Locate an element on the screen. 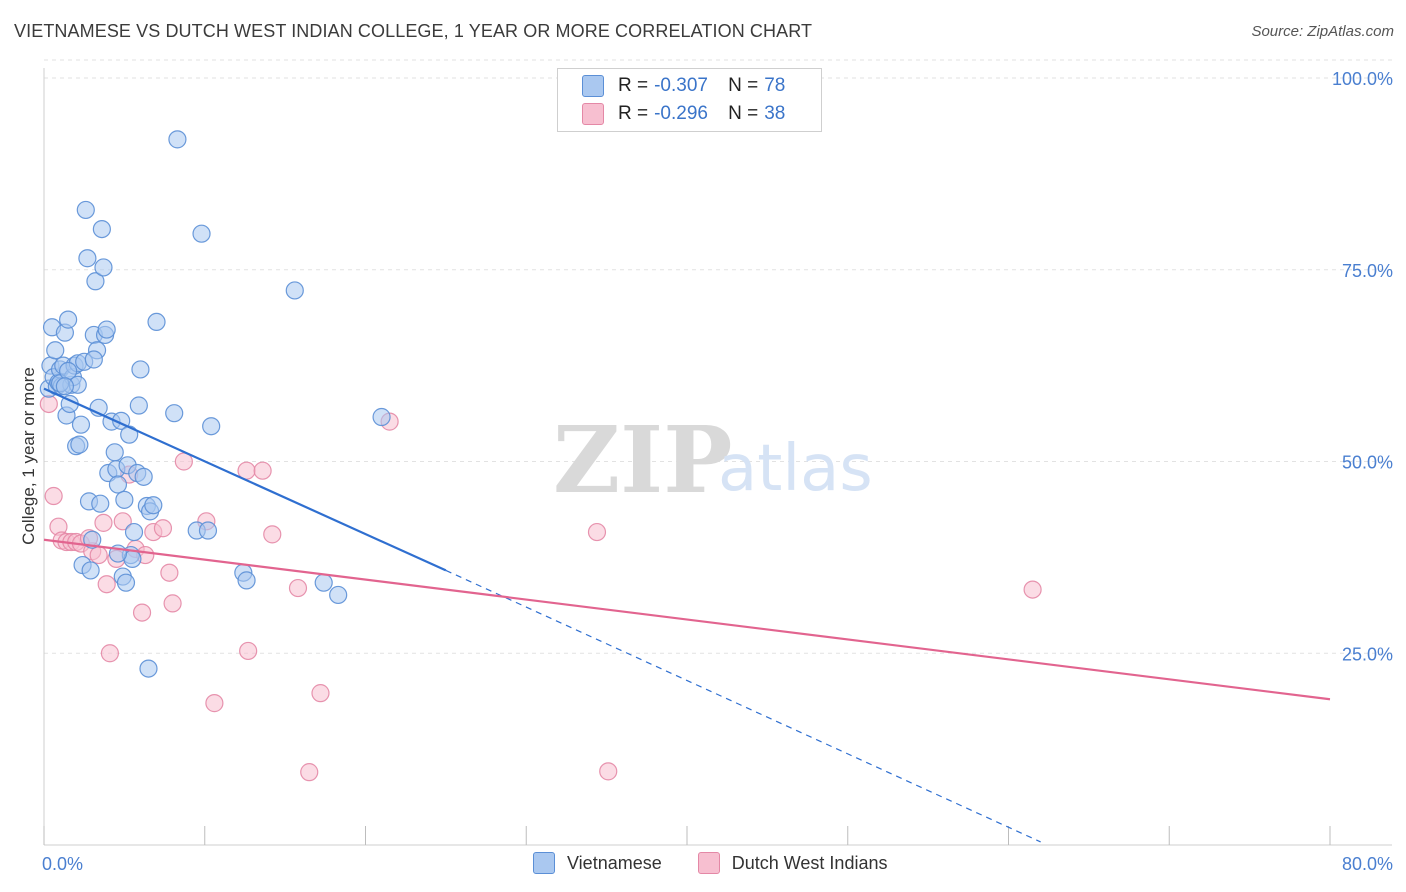 The width and height of the screenshot is (1406, 892). source-label: Source: ZipAtlas.com is located at coordinates (1322, 31).